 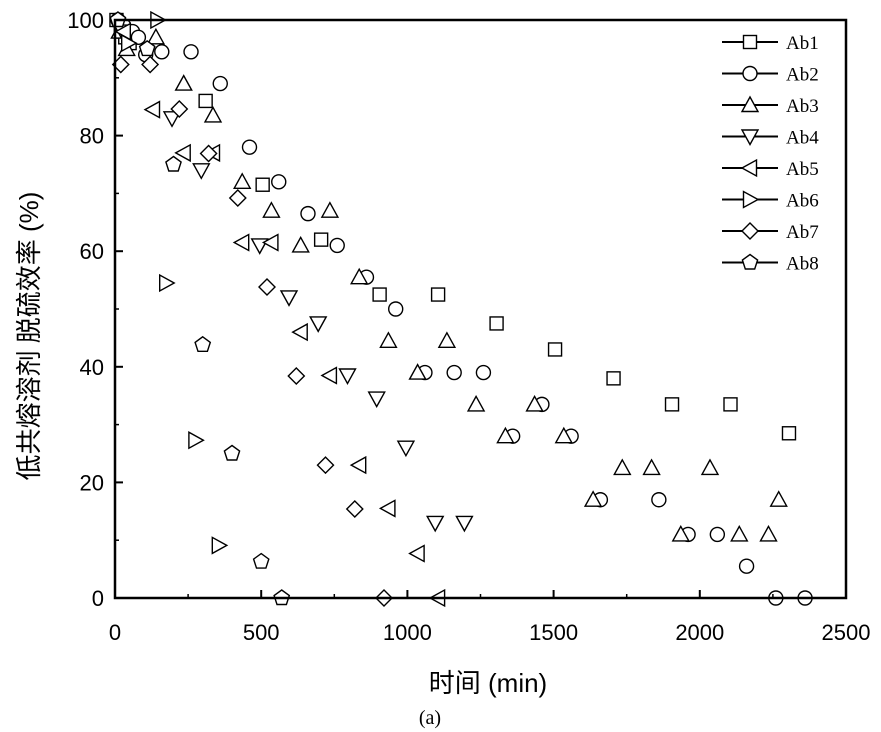 I want to click on y-tick-label: 40, so click(x=92, y=367).